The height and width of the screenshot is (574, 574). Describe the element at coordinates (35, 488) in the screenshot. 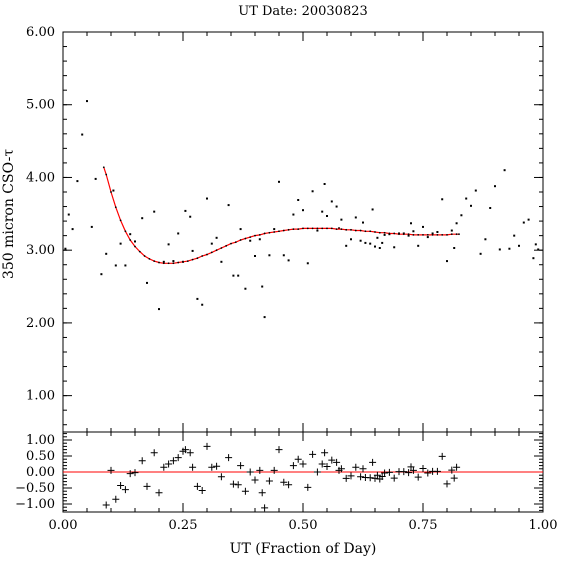

I see `y-tick-label: −0.50` at that location.